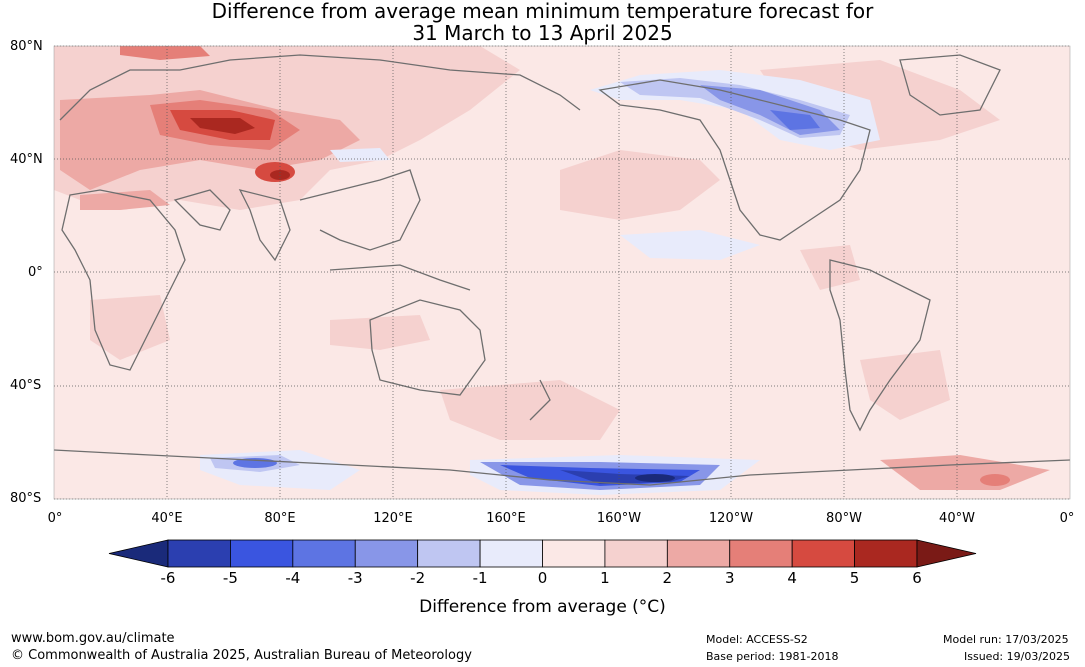 The image size is (1085, 667). I want to click on colorbar-arrow-high, so click(946, 553).